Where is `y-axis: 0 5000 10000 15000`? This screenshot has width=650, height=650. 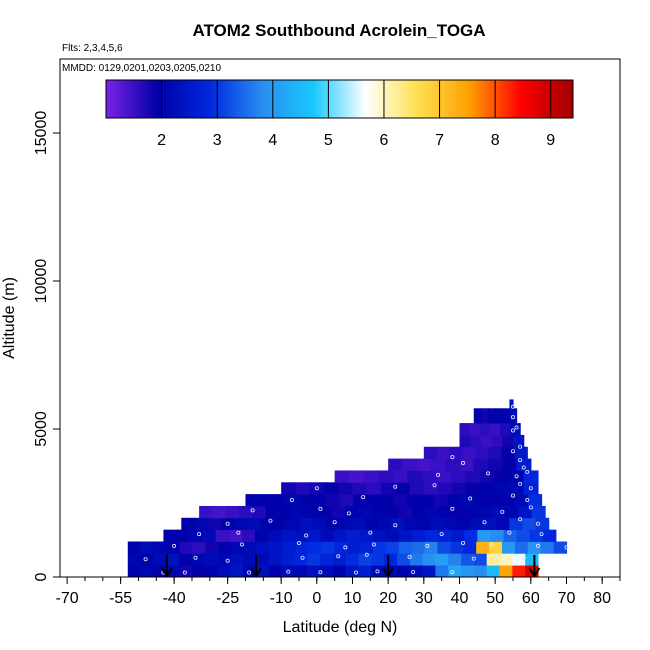
y-axis: 0 5000 10000 15000 is located at coordinates (46, 346).